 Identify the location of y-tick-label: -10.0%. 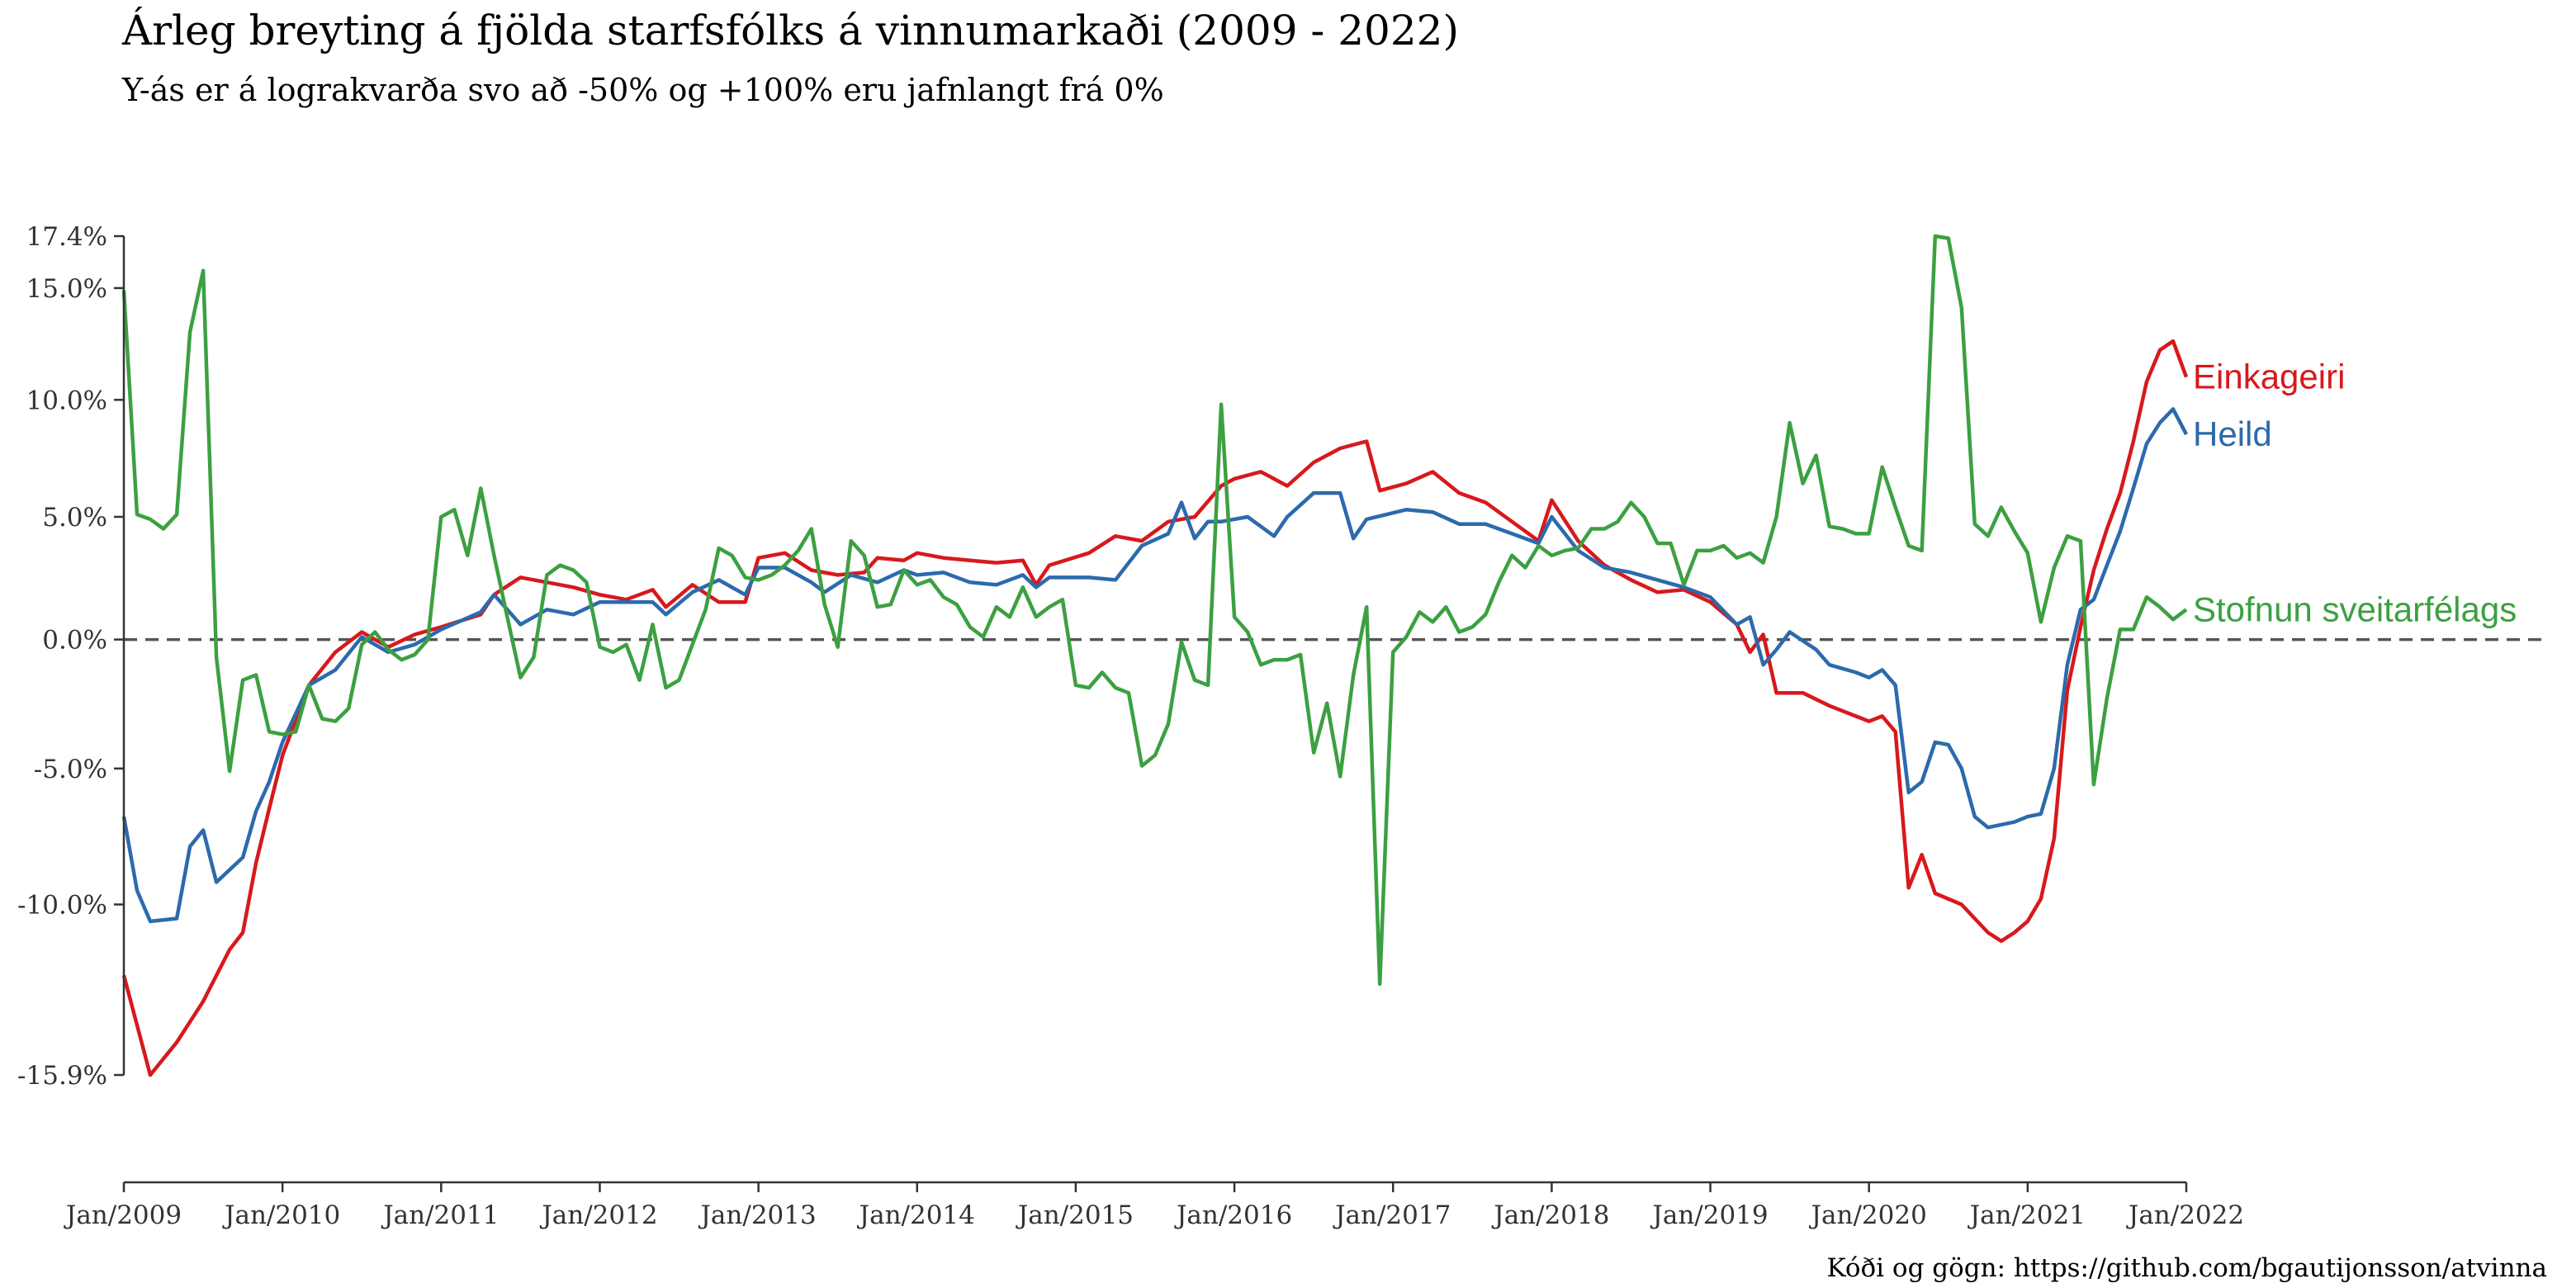
(62, 905).